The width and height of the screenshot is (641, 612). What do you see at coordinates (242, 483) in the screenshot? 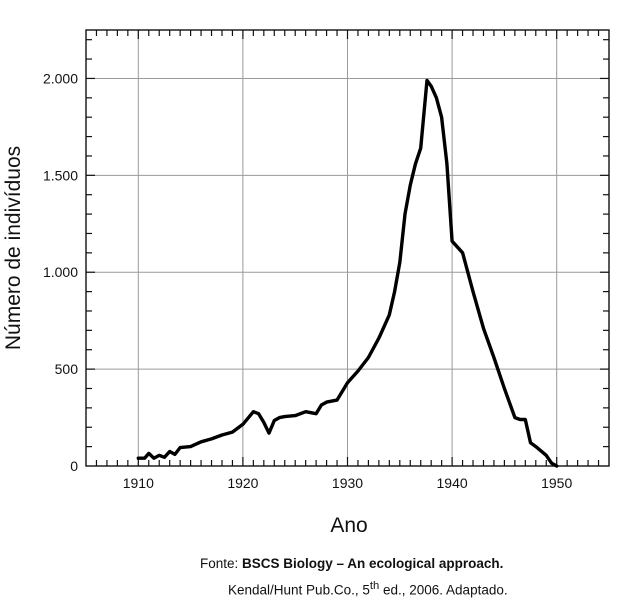
I see `x-tick-label: 1920` at bounding box center [242, 483].